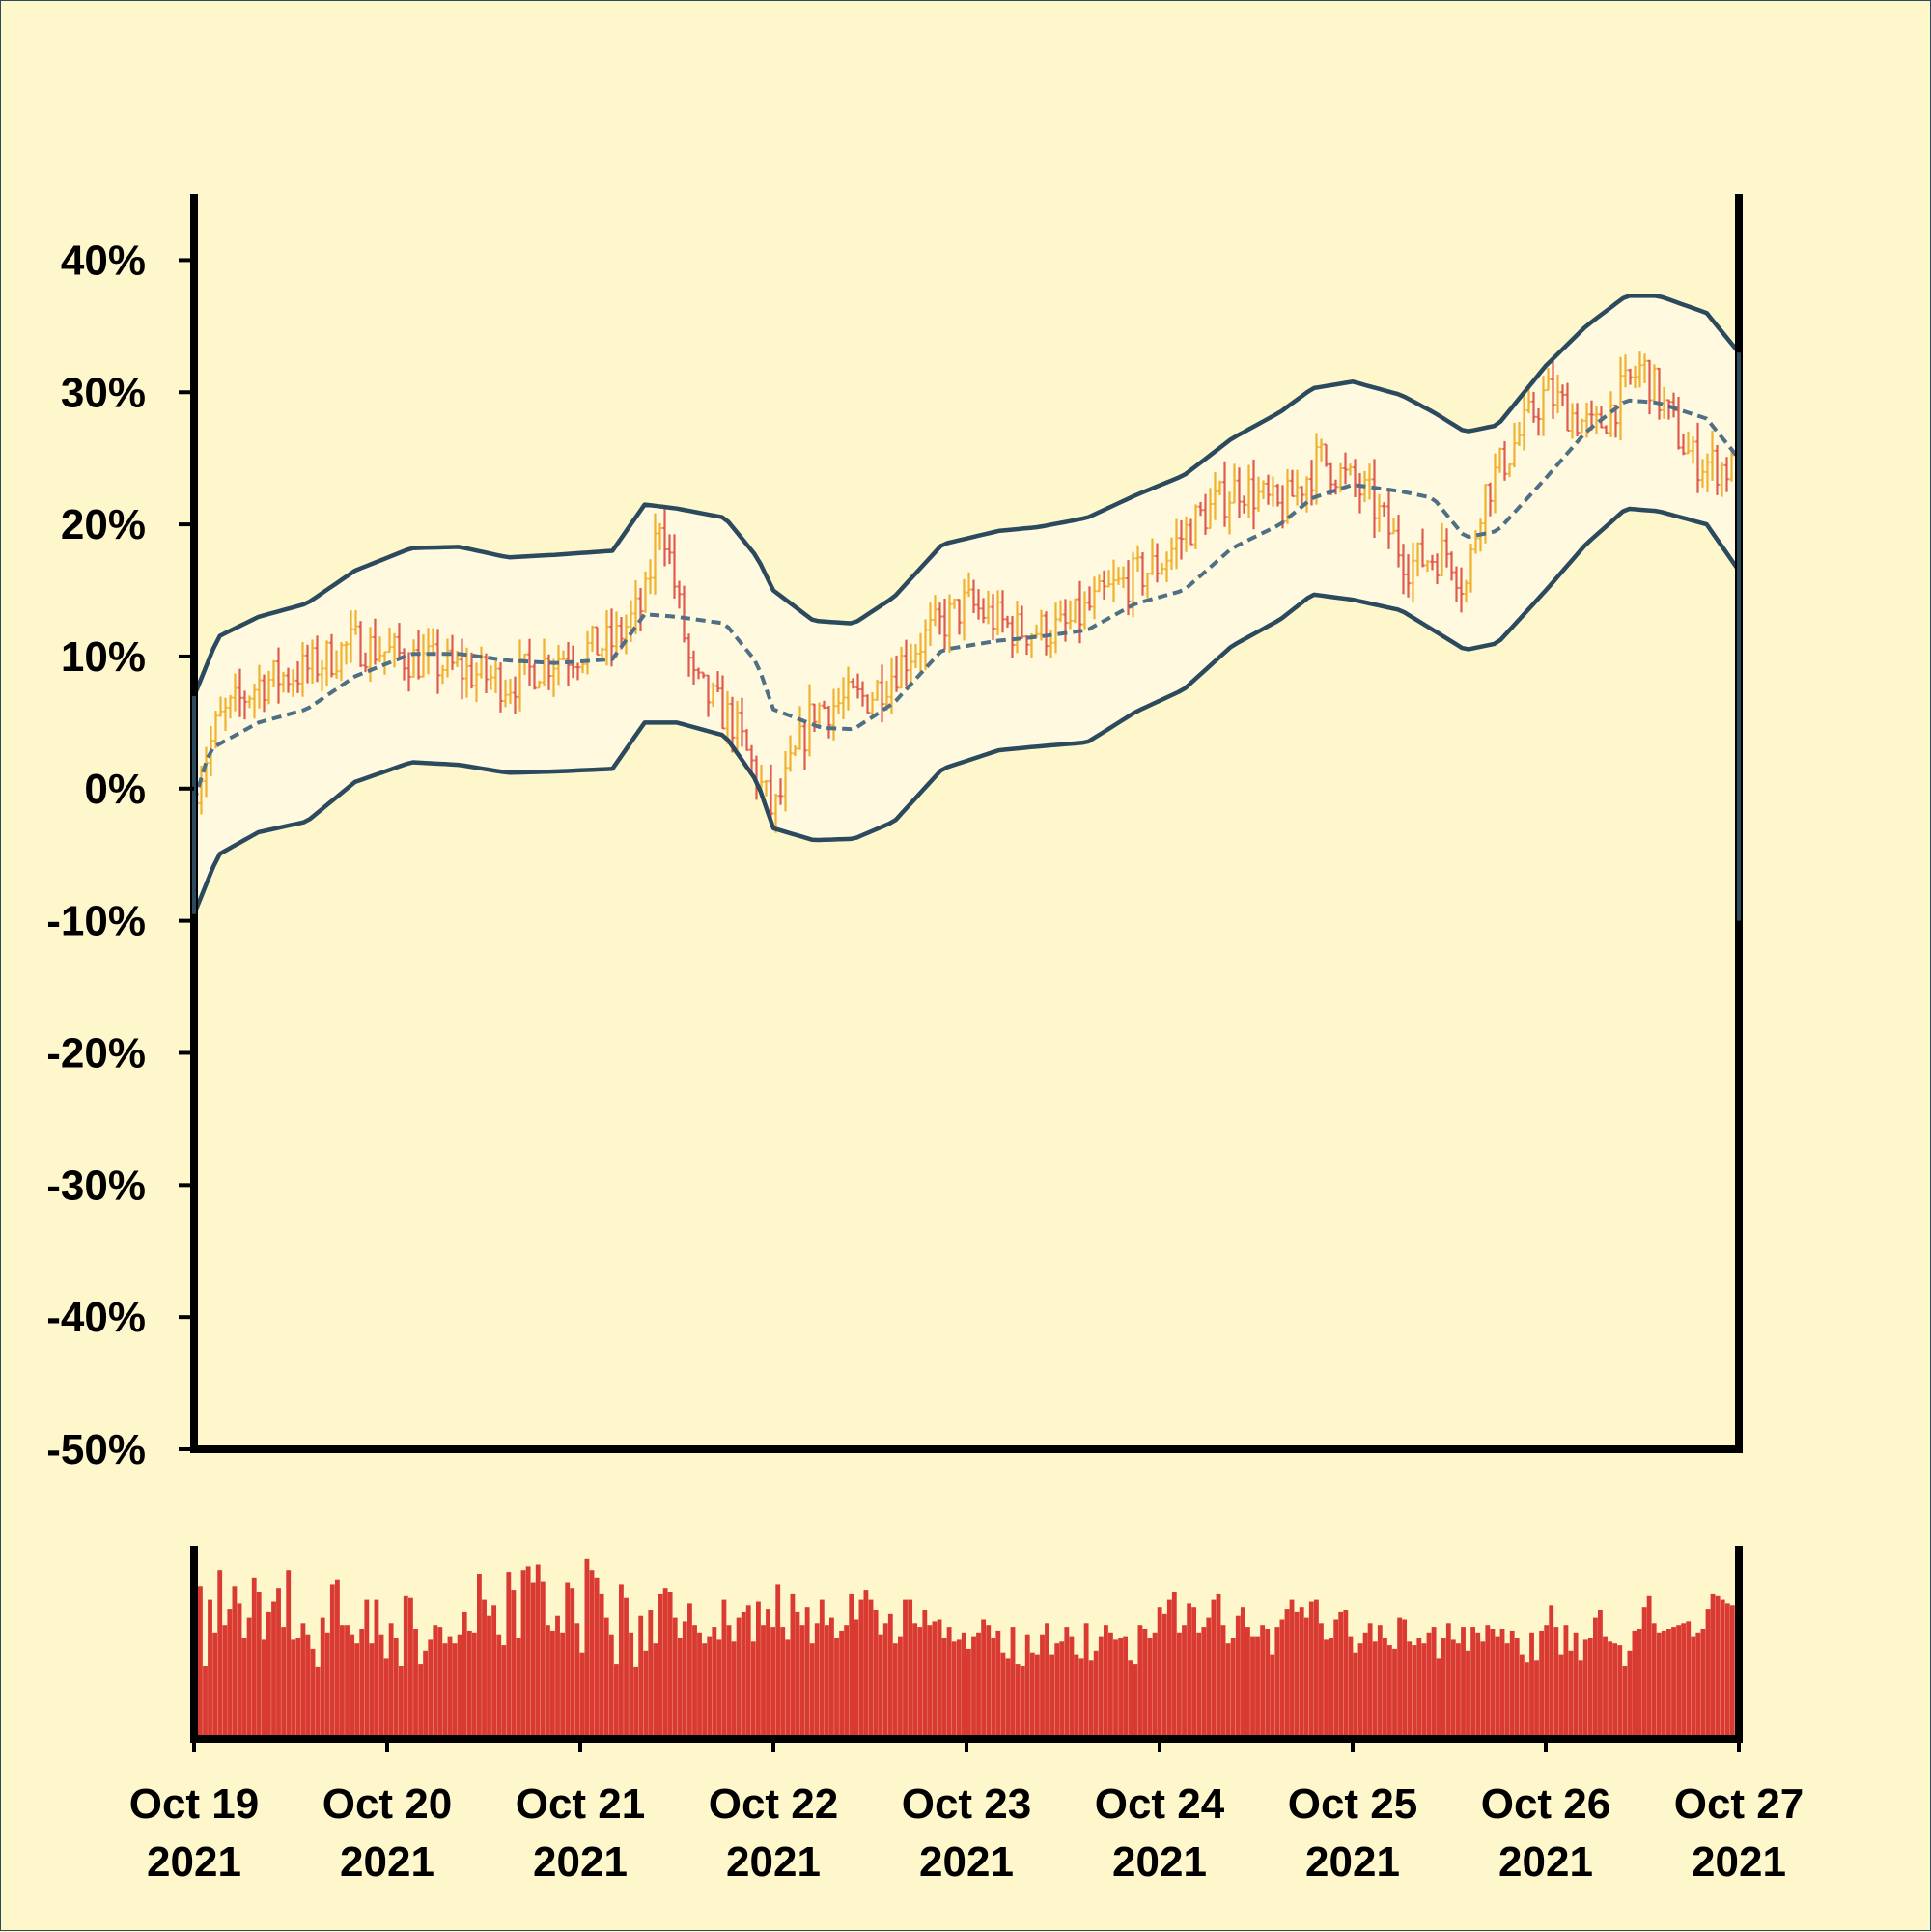 This screenshot has height=1932, width=1931. What do you see at coordinates (194, 1804) in the screenshot?
I see `x-tick-label-date: Oct 19` at bounding box center [194, 1804].